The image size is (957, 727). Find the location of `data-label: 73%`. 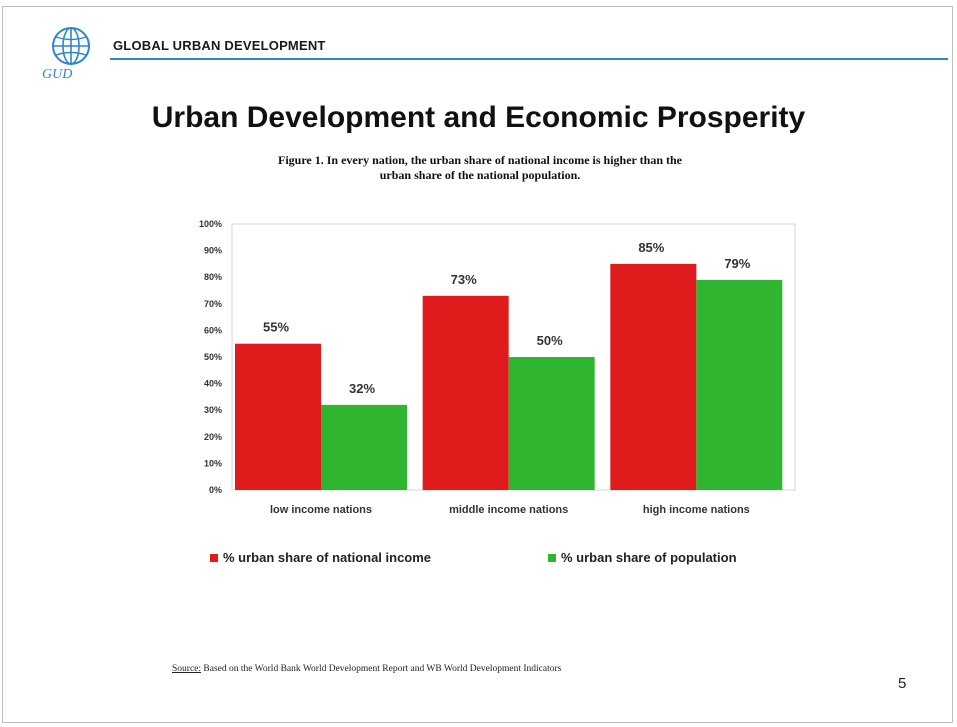

data-label: 73% is located at coordinates (464, 279).